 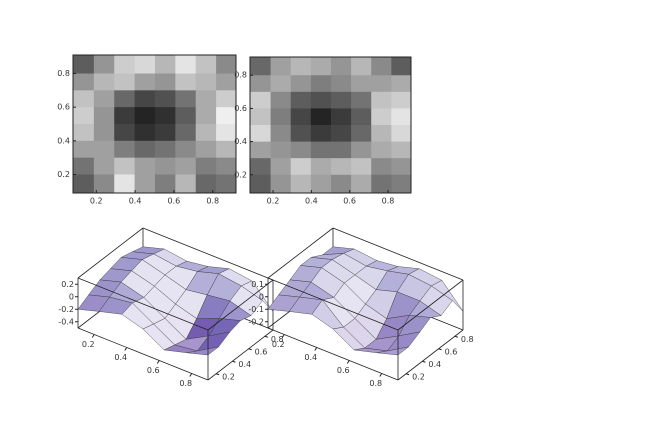 I want to click on z-tick-label: -0.4, so click(x=66, y=321).